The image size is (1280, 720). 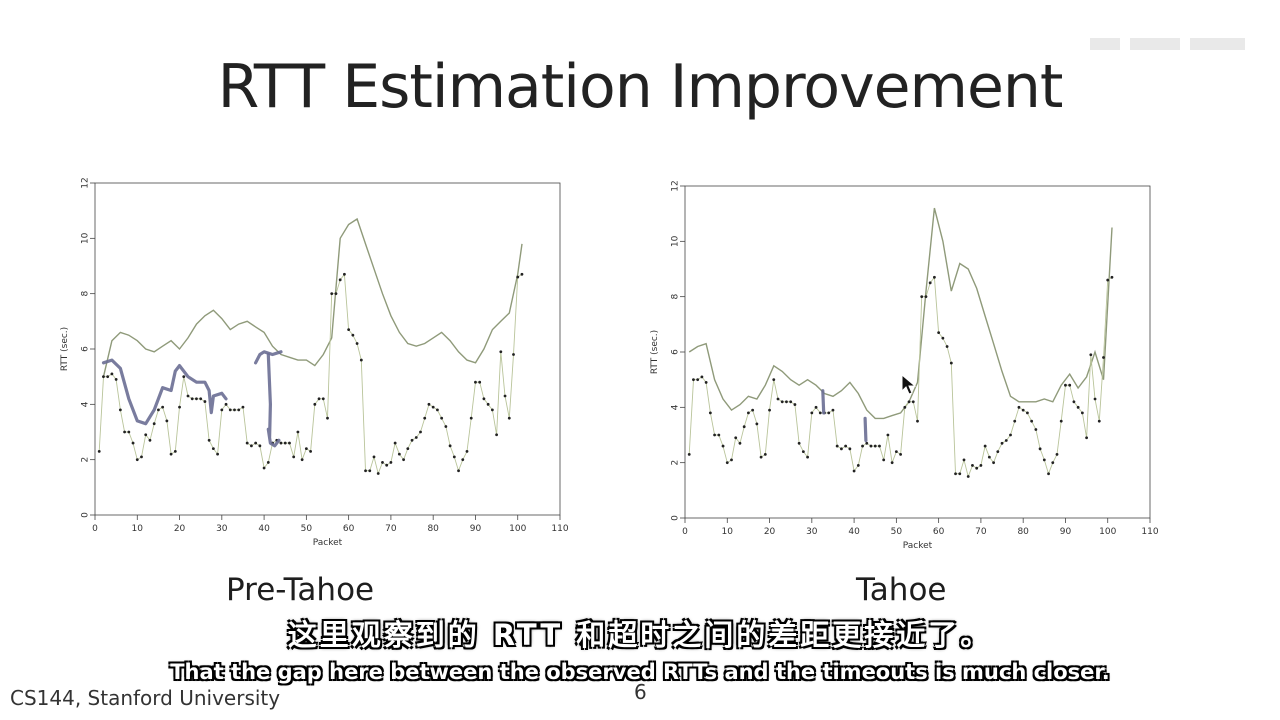 I want to click on x-tick-label: 80, so click(x=1023, y=532).